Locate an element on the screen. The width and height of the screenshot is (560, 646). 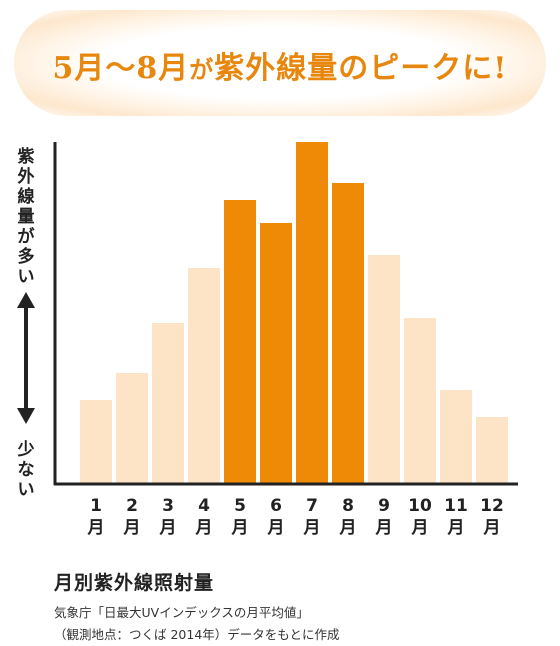
tick-label-number: 5 is located at coordinates (240, 506).